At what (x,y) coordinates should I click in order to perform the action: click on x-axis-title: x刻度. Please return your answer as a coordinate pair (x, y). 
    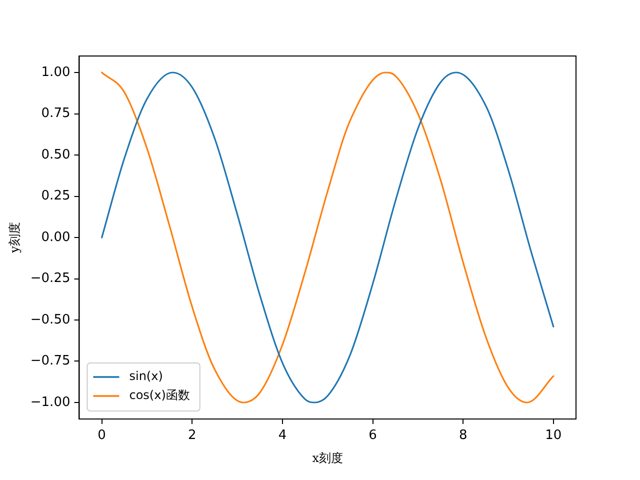
    Looking at the image, I should click on (328, 457).